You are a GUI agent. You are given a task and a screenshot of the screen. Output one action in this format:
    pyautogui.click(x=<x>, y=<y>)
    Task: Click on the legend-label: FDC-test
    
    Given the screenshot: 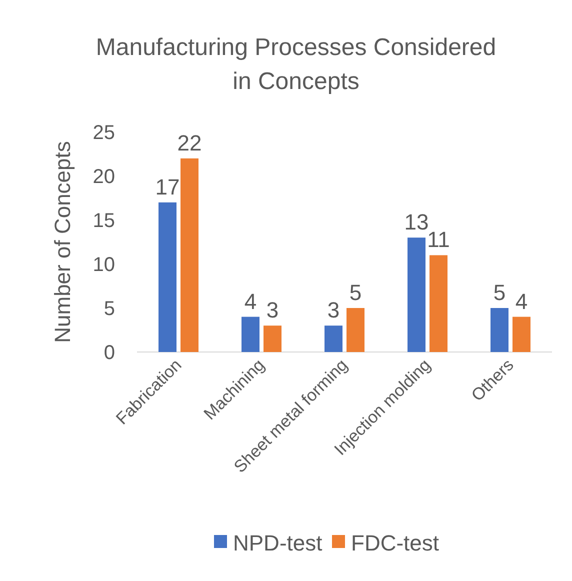 What is the action you would take?
    pyautogui.click(x=395, y=543)
    